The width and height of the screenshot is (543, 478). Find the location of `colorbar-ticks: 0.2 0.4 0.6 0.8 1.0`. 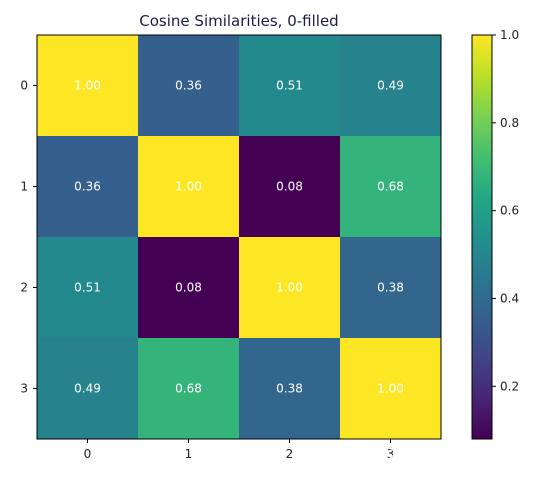

colorbar-ticks: 0.2 0.4 0.6 0.8 1.0 is located at coordinates (505, 210).